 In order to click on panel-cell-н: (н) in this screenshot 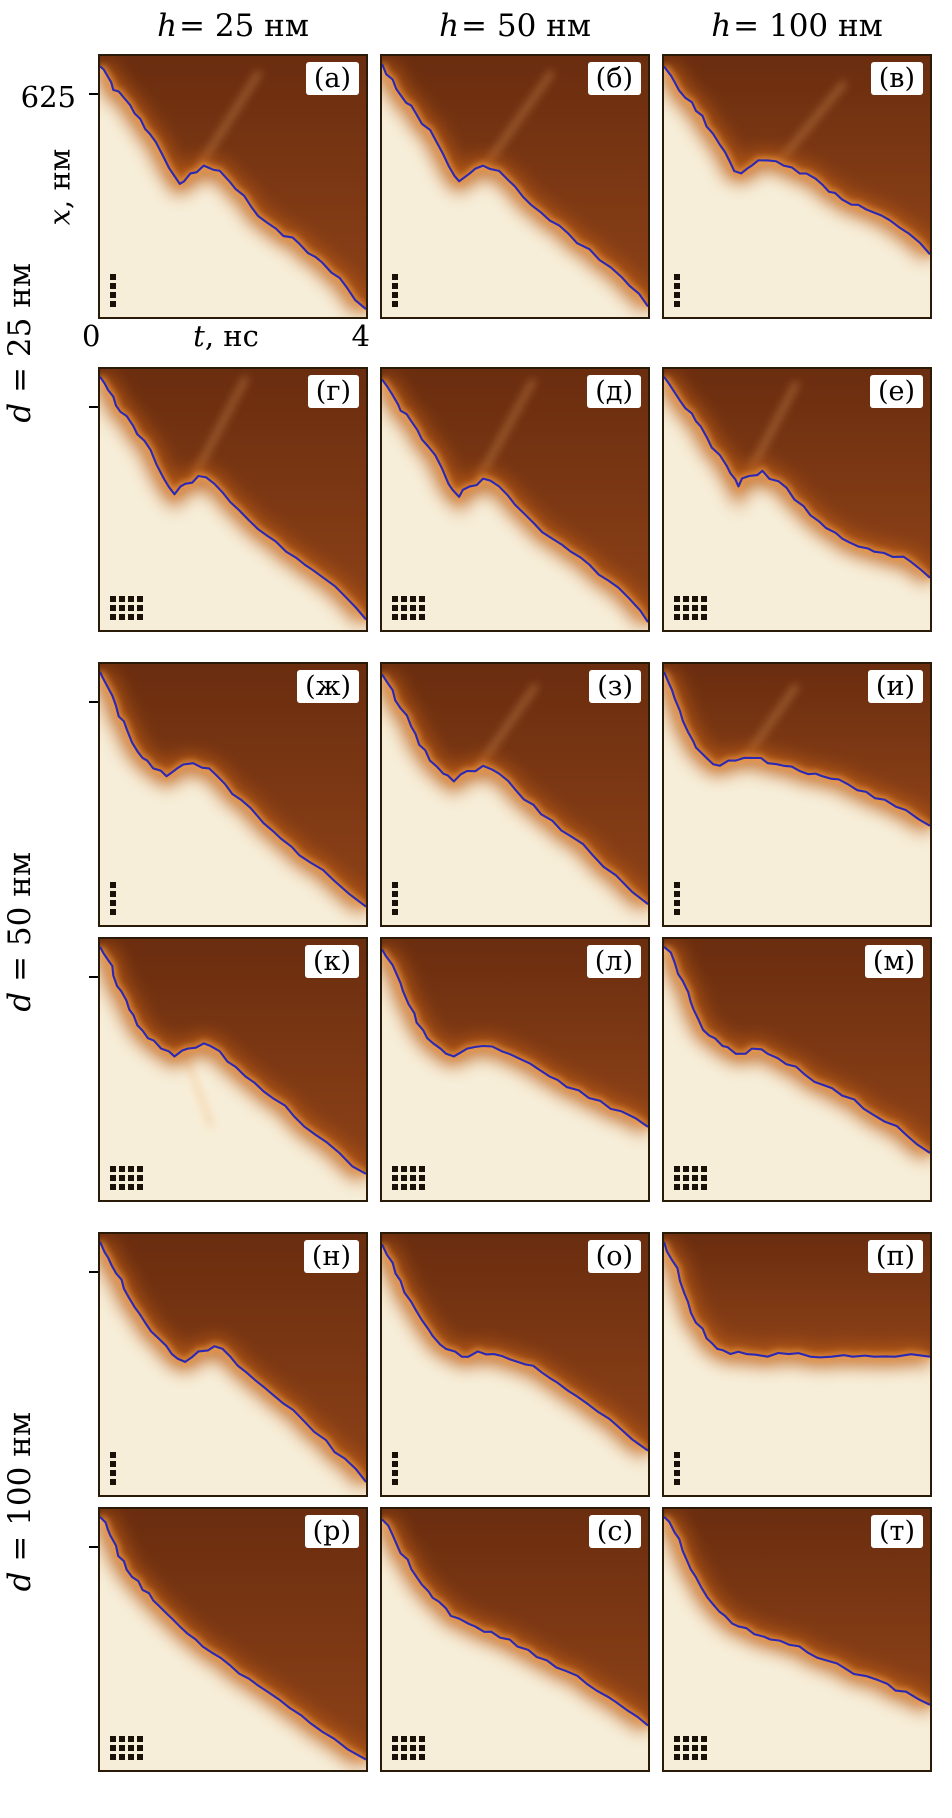, I will do `click(228, 1364)`.